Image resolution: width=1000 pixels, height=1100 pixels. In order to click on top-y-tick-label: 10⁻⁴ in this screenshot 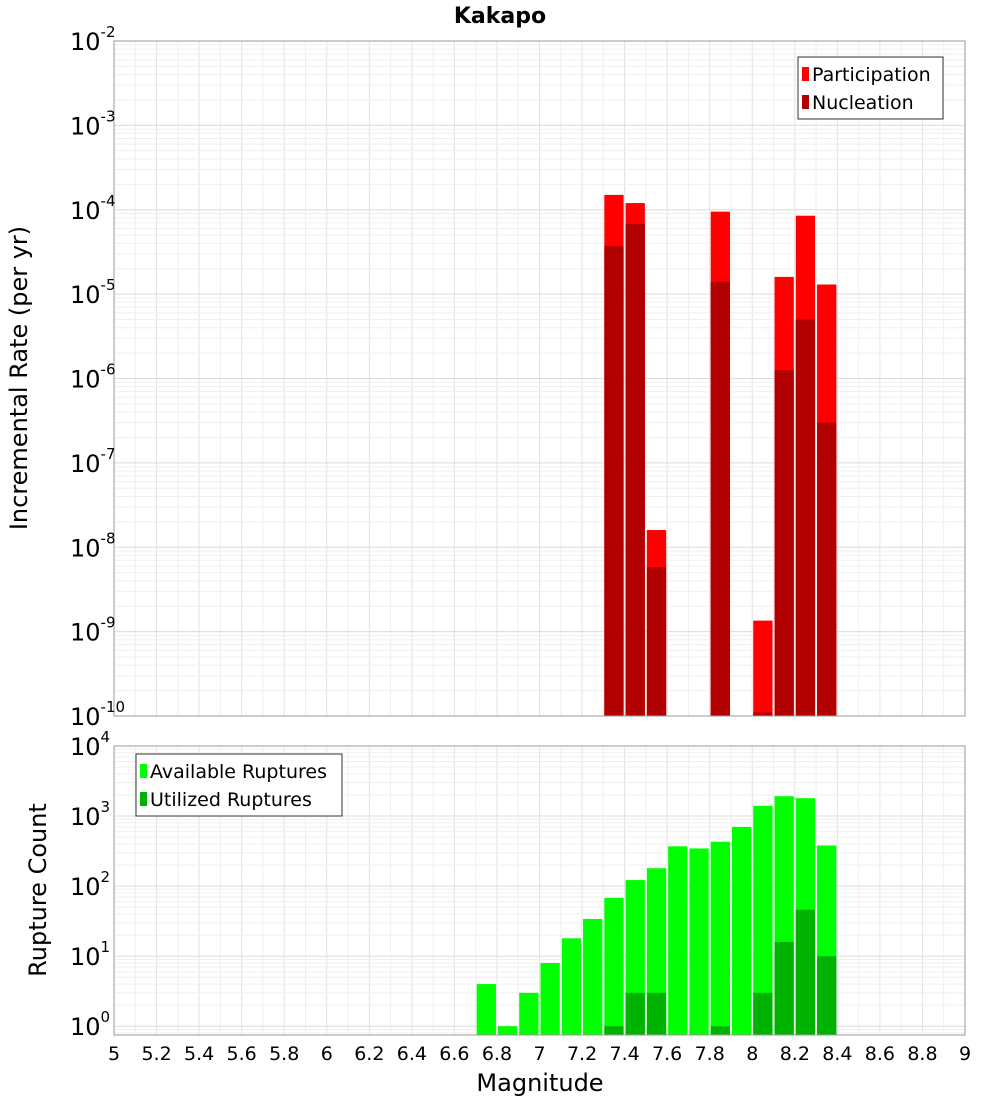, I will do `click(93, 208)`.